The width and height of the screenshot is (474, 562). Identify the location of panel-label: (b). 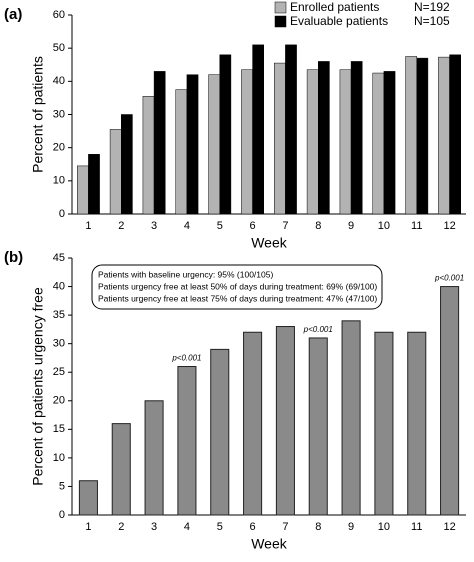
(13, 257).